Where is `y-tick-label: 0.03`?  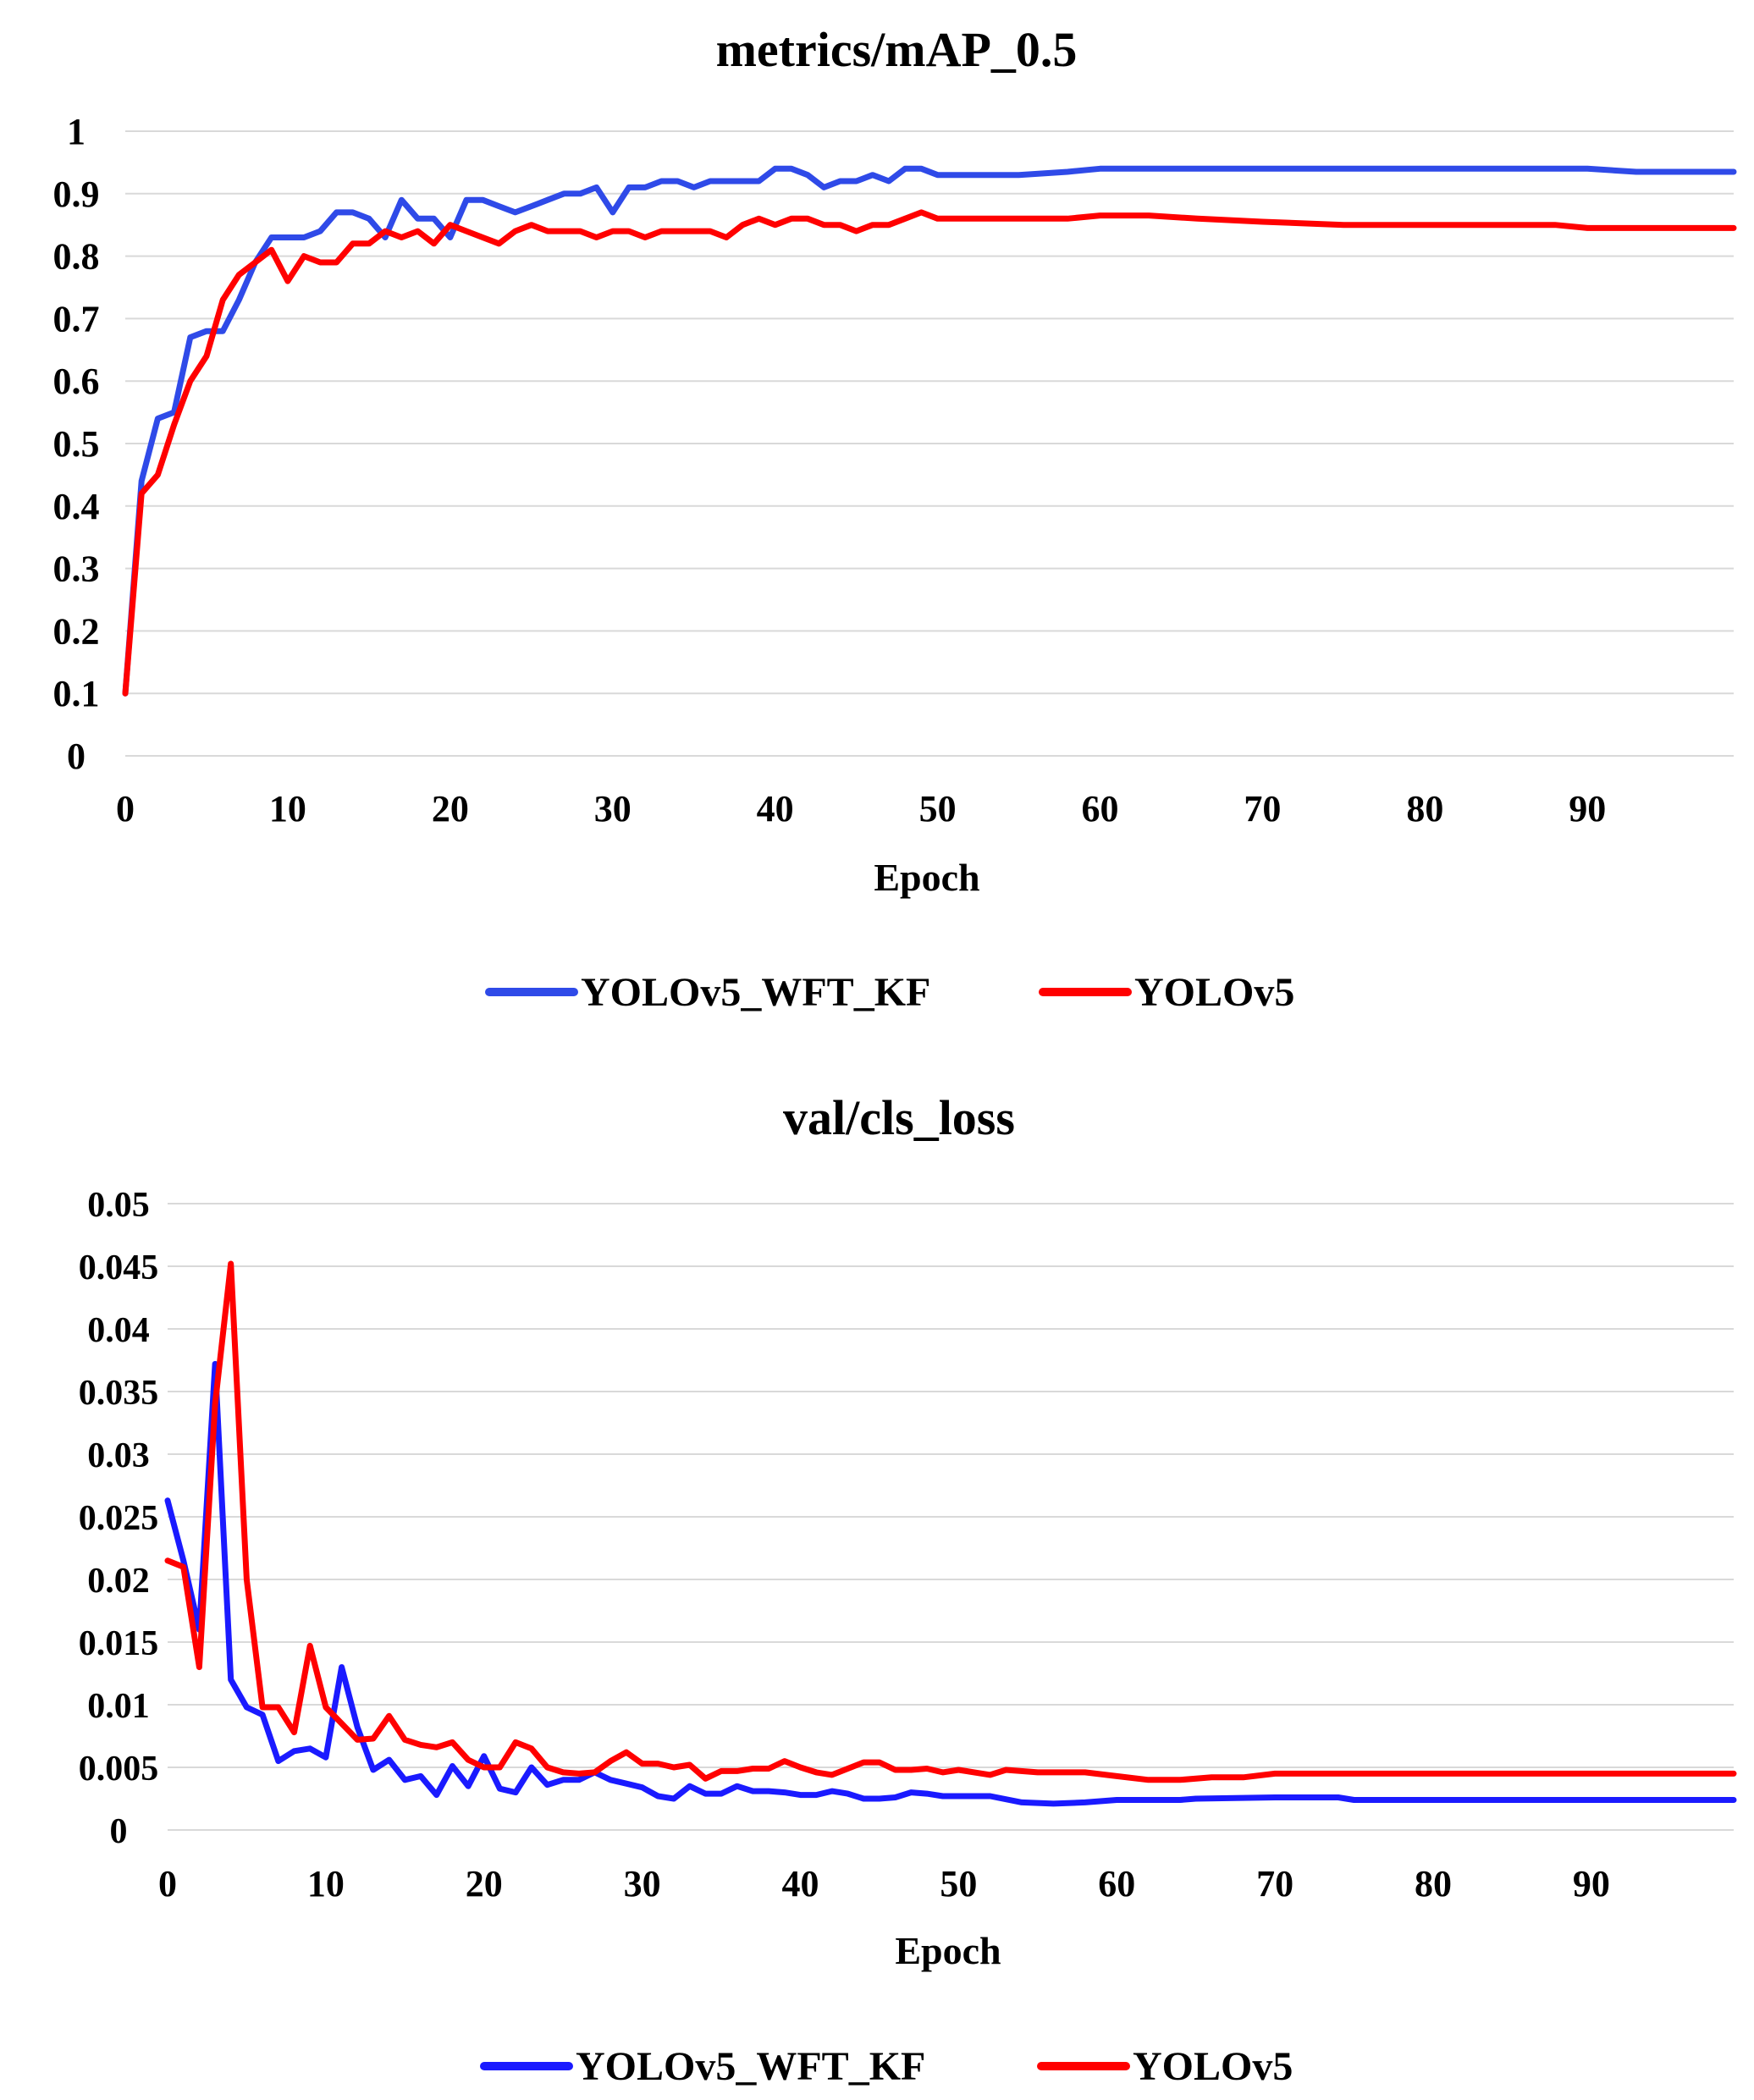
y-tick-label: 0.03 is located at coordinates (118, 1456).